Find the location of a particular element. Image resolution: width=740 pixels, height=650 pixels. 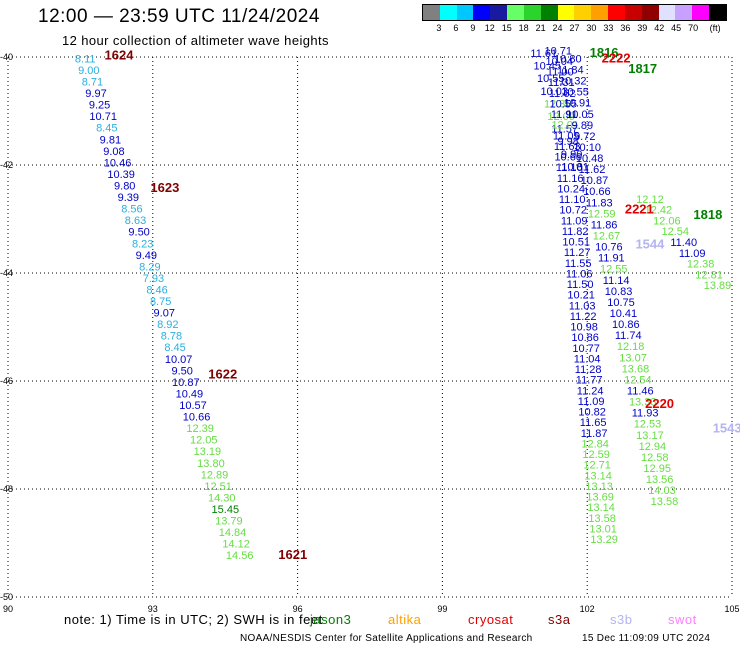

wave-height-value: 13.19 is located at coordinates (208, 452).